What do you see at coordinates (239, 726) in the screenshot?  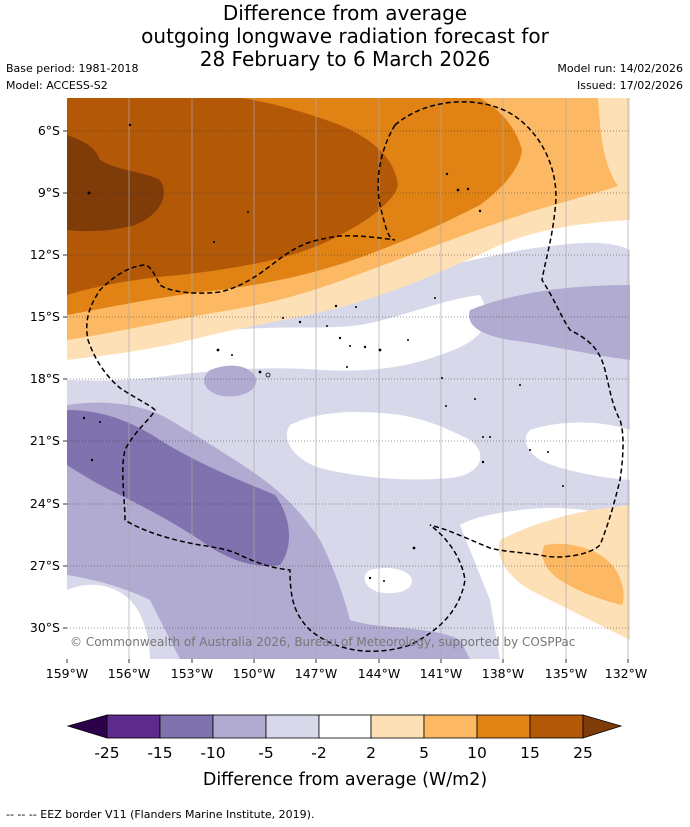 I see `colorbar-n10-n5` at bounding box center [239, 726].